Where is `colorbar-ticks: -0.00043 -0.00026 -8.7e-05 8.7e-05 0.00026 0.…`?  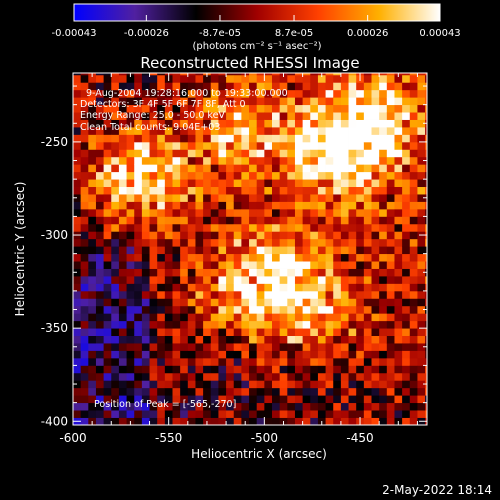
colorbar-ticks: -0.00043 -0.00026 -8.7e-05 8.7e-05 0.00026 0.… is located at coordinates (256, 27).